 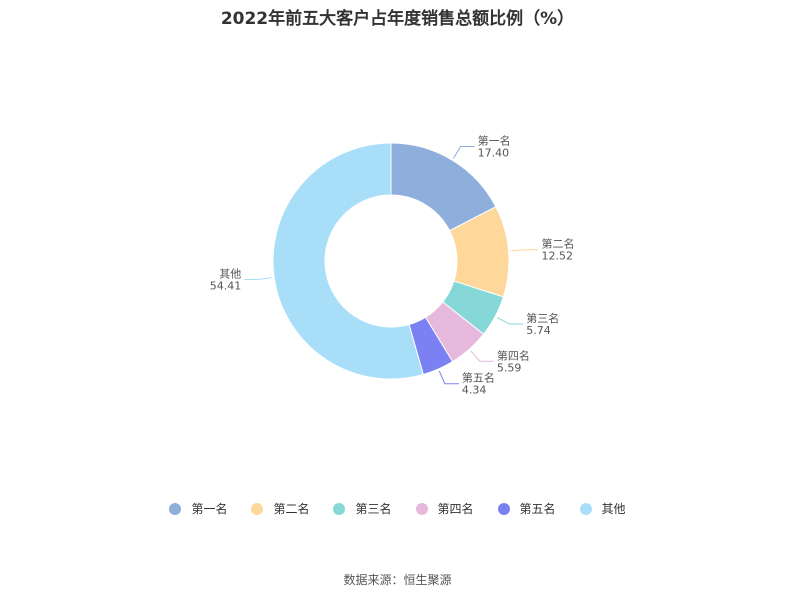 I want to click on chart-title: 2022年前五大客户占年度销售总额比例（%）, so click(x=397, y=19).